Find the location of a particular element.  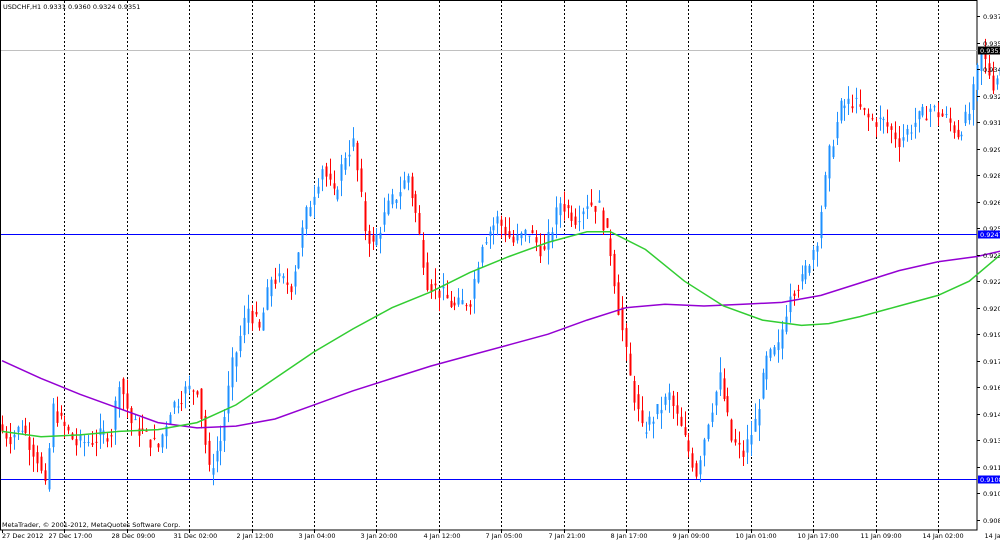

x-tick-label: 28 Dec 09:00 is located at coordinates (134, 536).